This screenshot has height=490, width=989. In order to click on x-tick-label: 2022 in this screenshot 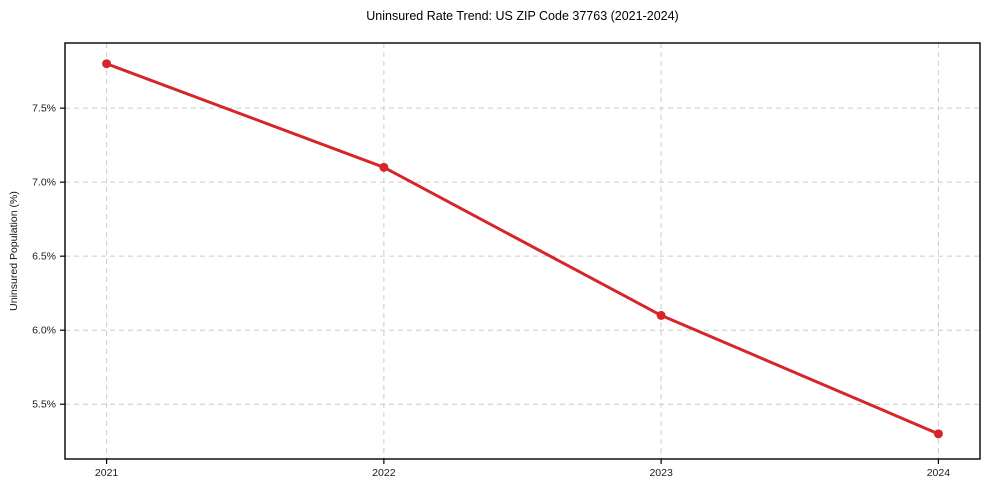, I will do `click(384, 473)`.